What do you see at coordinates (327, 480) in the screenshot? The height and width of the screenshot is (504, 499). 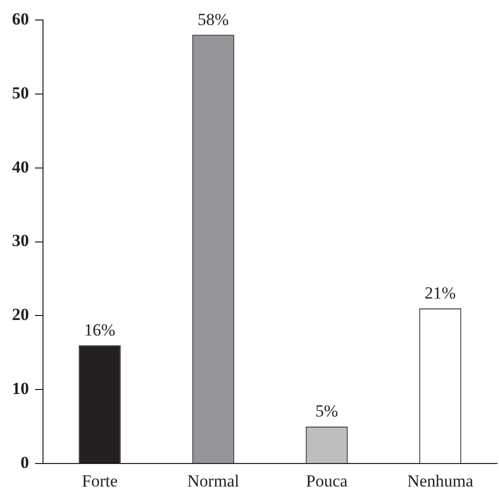 I see `x-tick-label: Pouca` at bounding box center [327, 480].